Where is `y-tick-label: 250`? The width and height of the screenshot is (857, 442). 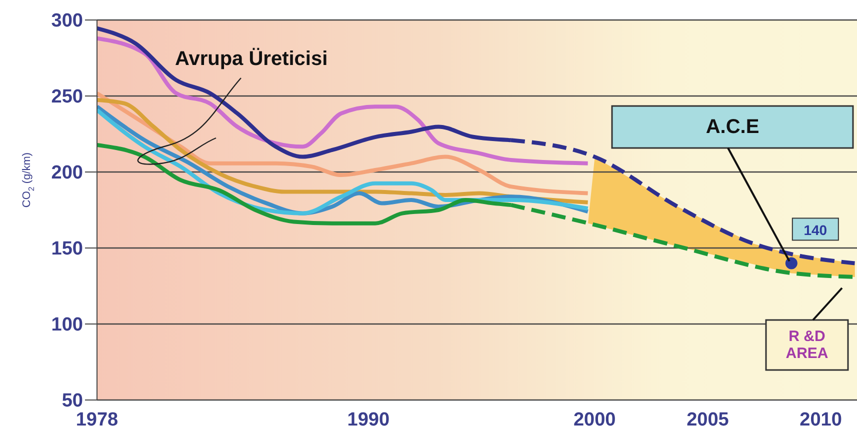
y-tick-label: 250 is located at coordinates (67, 97).